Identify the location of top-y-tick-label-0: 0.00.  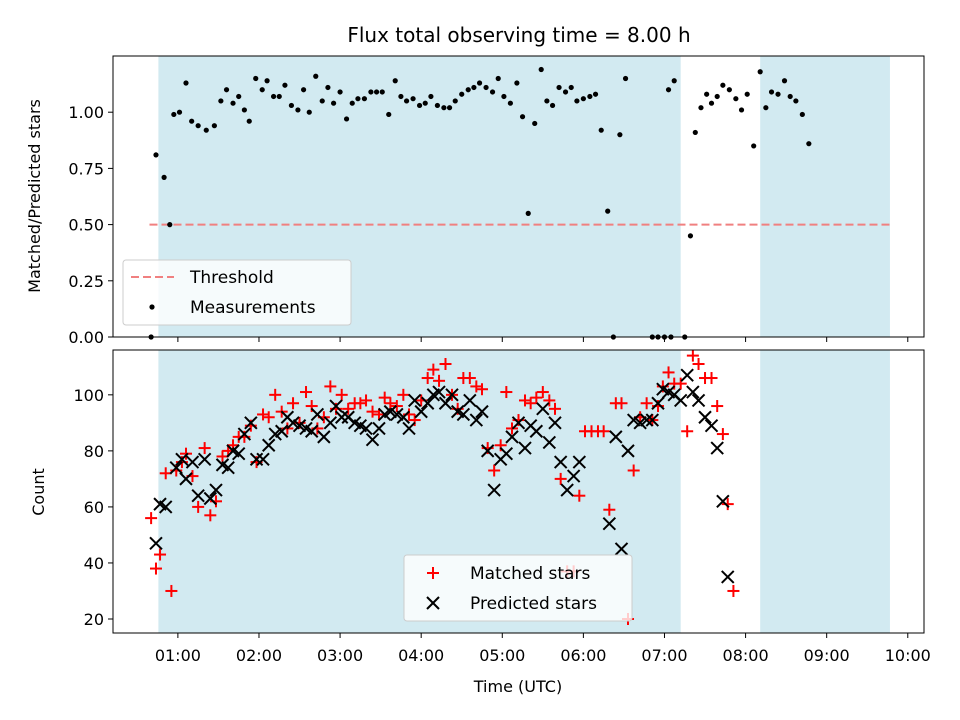
(86, 337).